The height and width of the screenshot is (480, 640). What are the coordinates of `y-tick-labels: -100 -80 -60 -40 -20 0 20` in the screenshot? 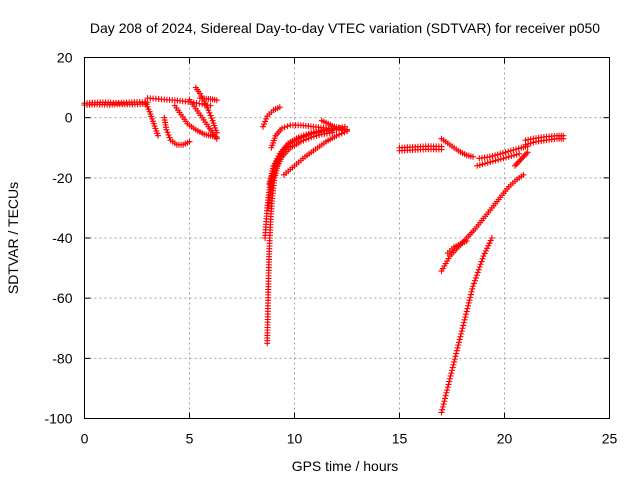 It's located at (58, 238).